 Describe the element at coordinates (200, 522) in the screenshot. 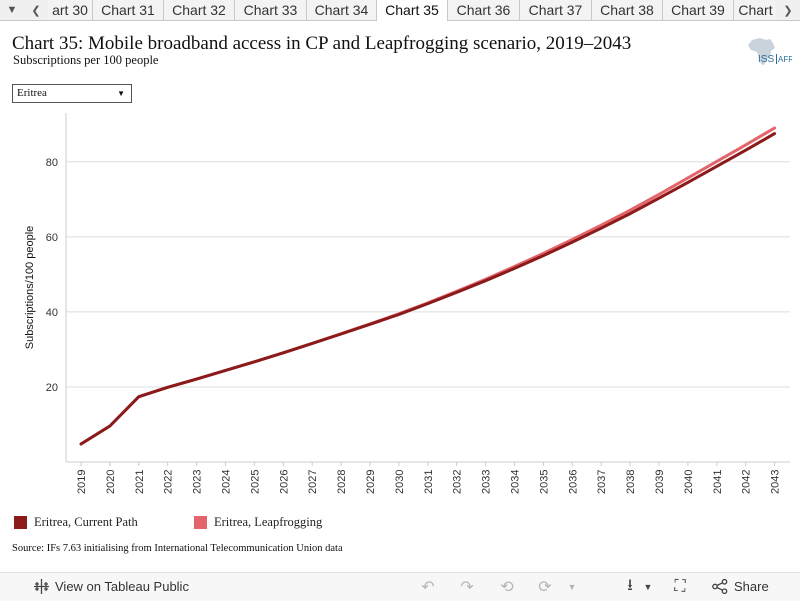

I see `legend-swatch-leapfrogging` at that location.